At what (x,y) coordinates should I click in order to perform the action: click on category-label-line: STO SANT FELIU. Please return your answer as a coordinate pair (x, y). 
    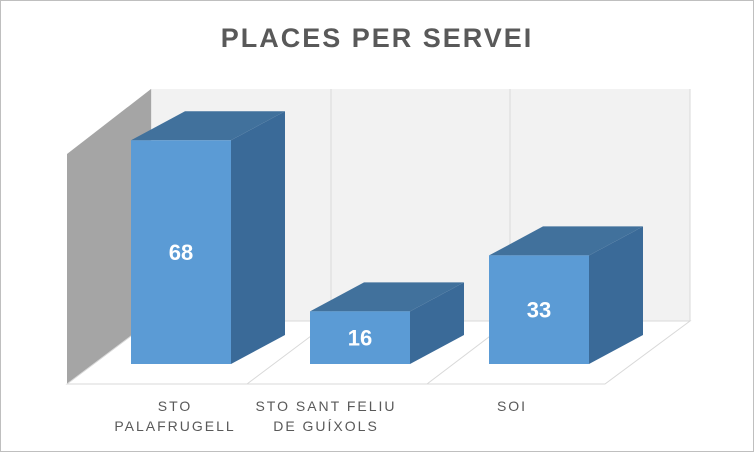
    Looking at the image, I should click on (325, 406).